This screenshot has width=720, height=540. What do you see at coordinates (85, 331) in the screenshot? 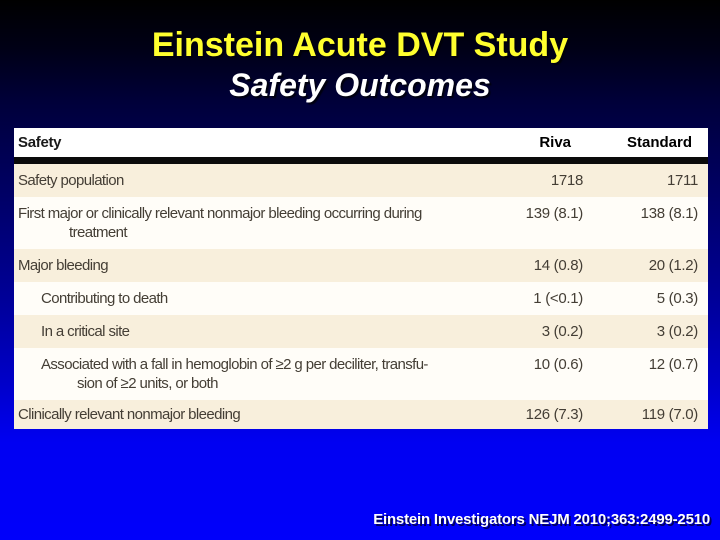
I see `row-label-line1: In a critical site` at bounding box center [85, 331].